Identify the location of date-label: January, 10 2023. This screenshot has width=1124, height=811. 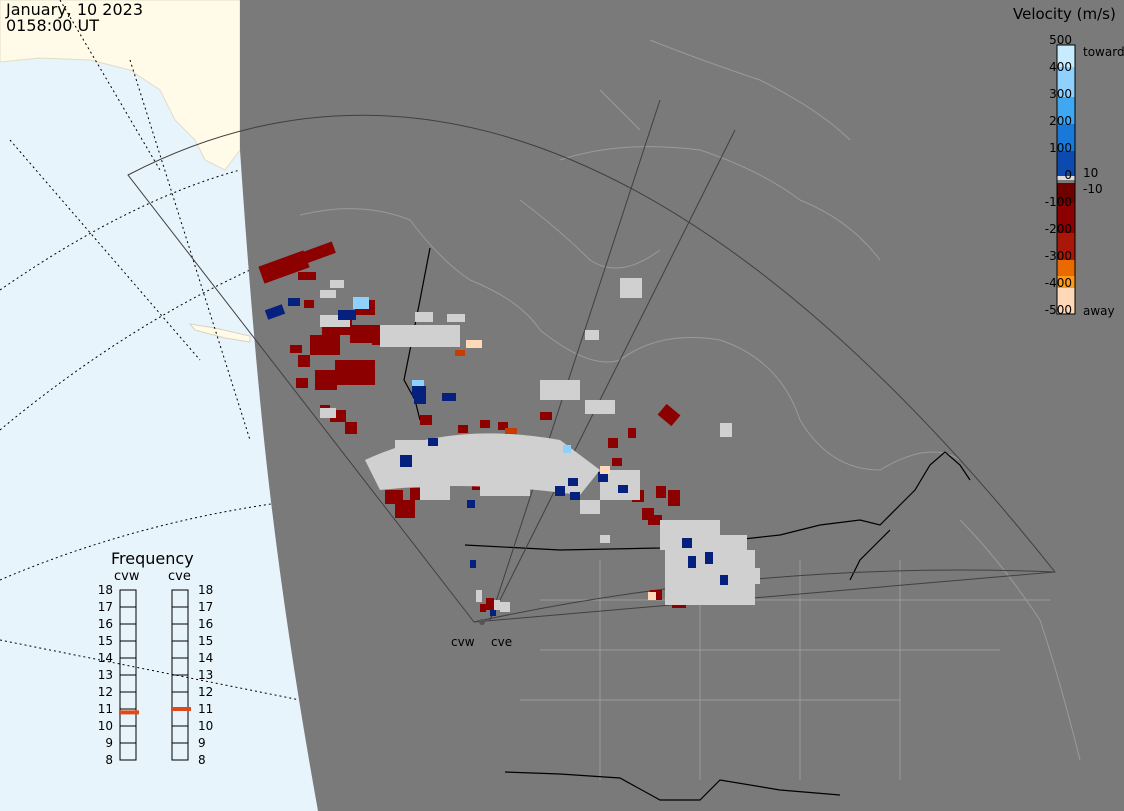
(74, 9).